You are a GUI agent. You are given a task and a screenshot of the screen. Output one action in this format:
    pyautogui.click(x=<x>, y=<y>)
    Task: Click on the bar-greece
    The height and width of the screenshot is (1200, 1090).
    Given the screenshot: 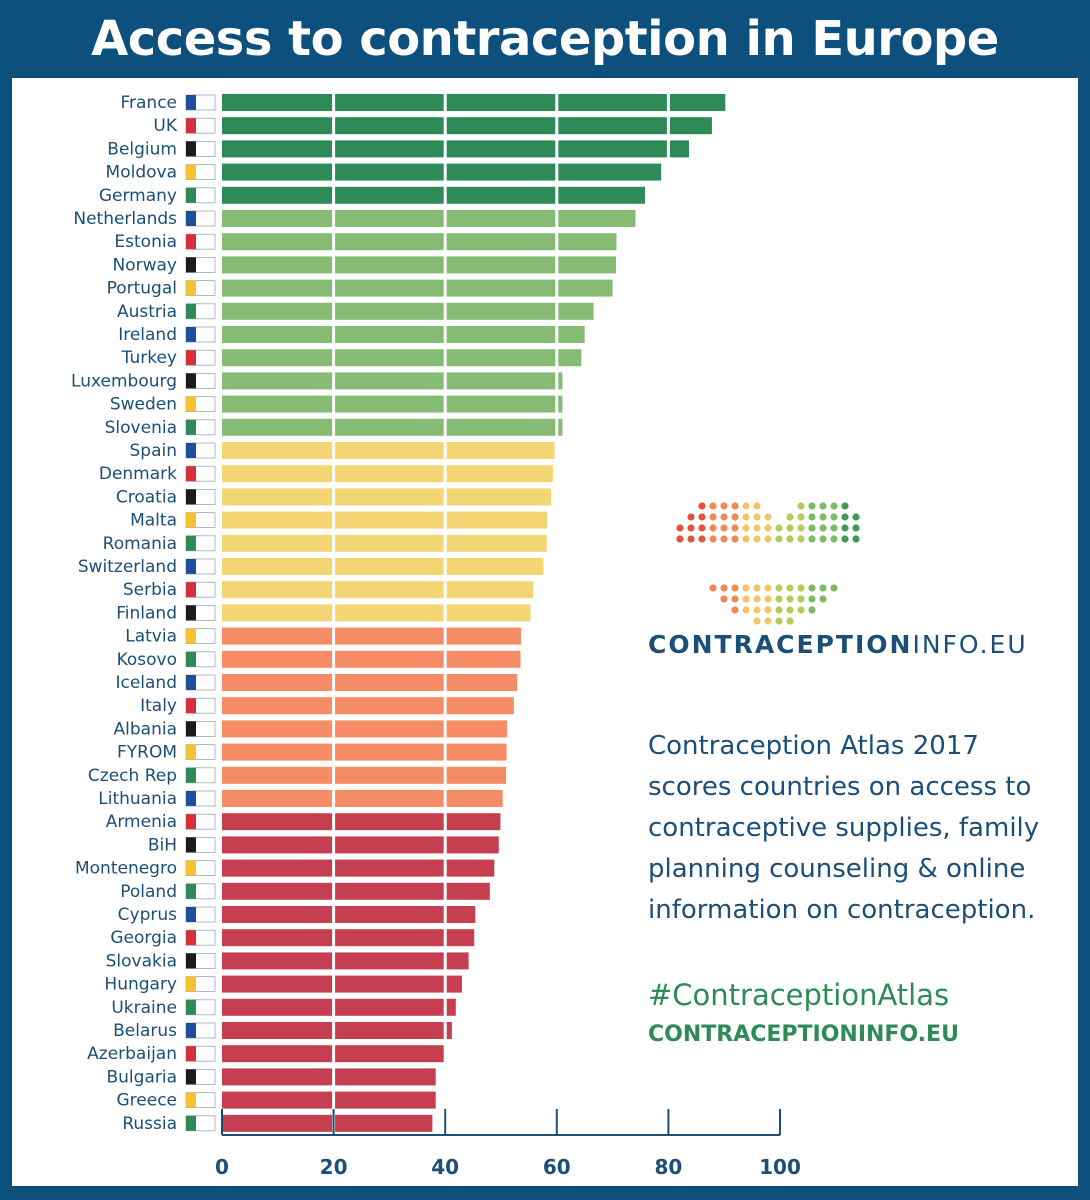 What is the action you would take?
    pyautogui.click(x=329, y=1100)
    